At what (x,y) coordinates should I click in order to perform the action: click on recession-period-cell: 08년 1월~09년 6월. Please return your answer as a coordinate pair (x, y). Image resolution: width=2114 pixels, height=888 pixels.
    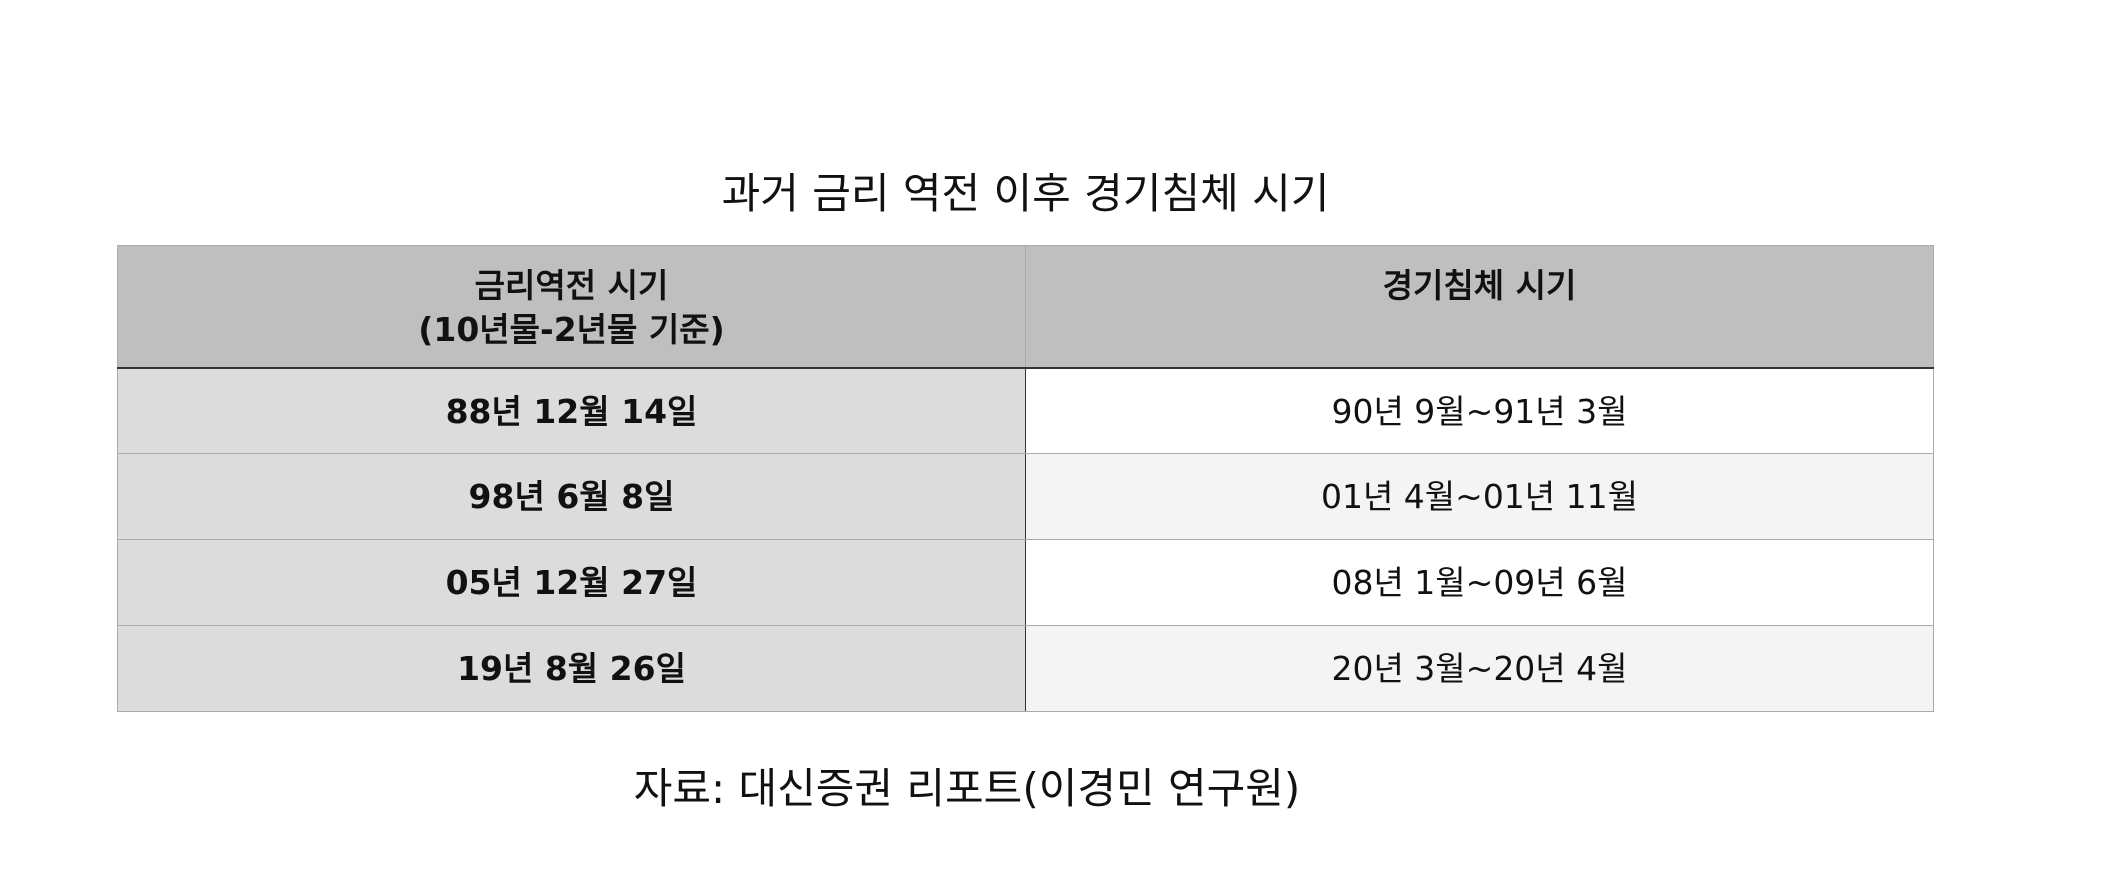
    Looking at the image, I should click on (1479, 582).